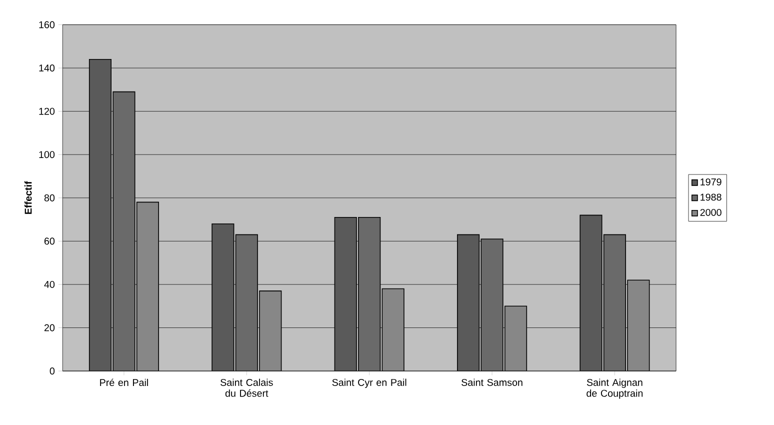 Image resolution: width=774 pixels, height=425 pixels. Describe the element at coordinates (614, 388) in the screenshot. I see `x-tick-label: Saint Aignan de Couptrain` at that location.